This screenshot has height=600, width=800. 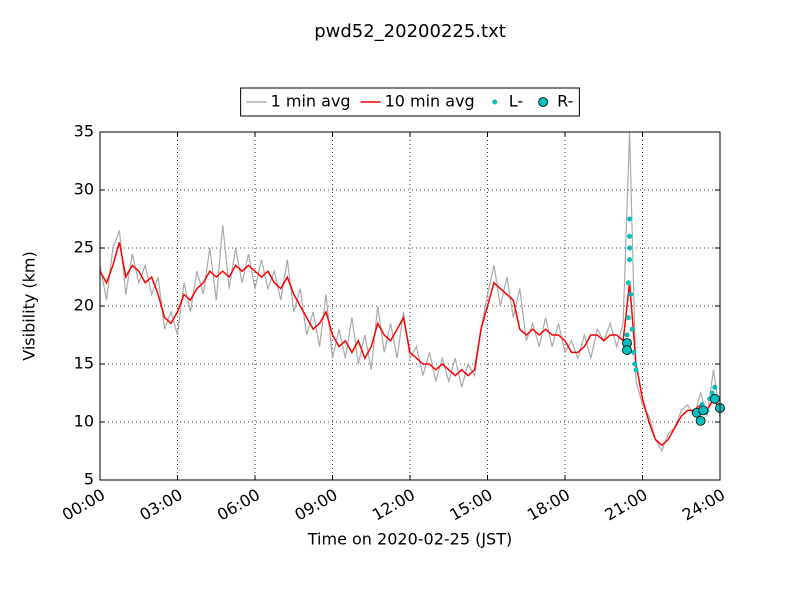 I want to click on y-tick-label: 10, so click(x=84, y=421).